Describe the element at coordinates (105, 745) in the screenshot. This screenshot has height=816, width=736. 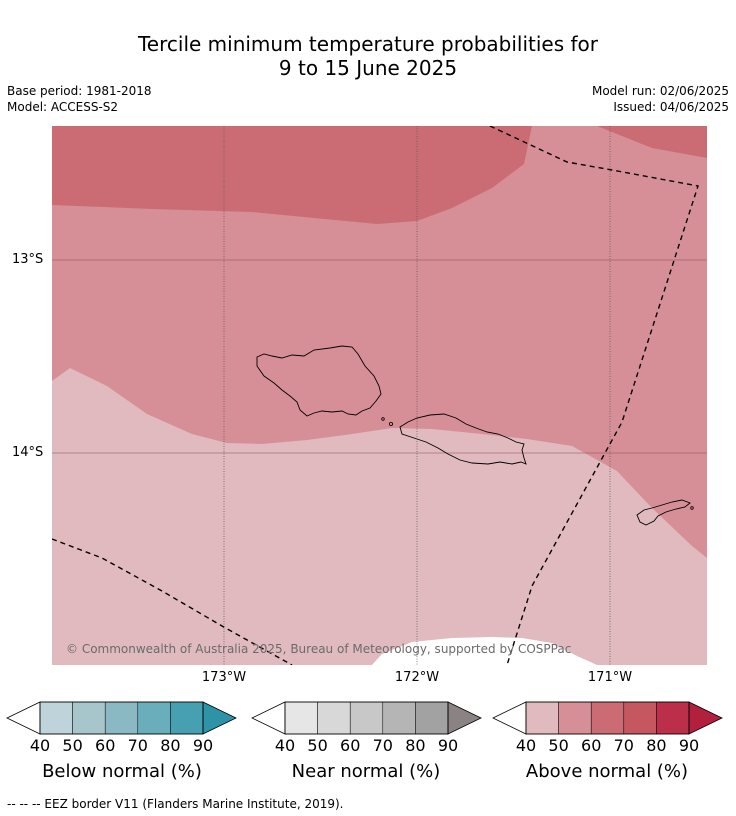
I see `colorbar-below-tick-label: 60` at that location.